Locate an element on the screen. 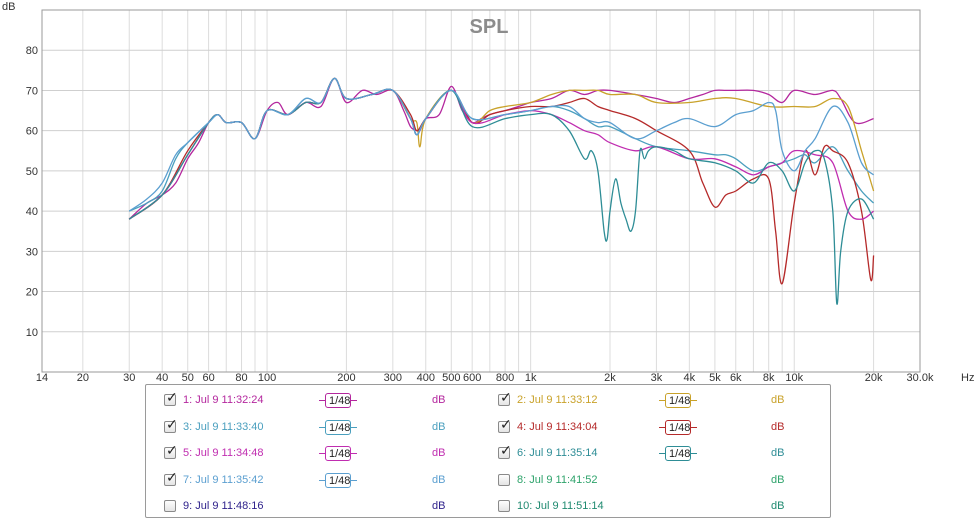 This screenshot has height=521, width=978. measurement-name: 7: Jul 9 11:35:42 is located at coordinates (223, 479).